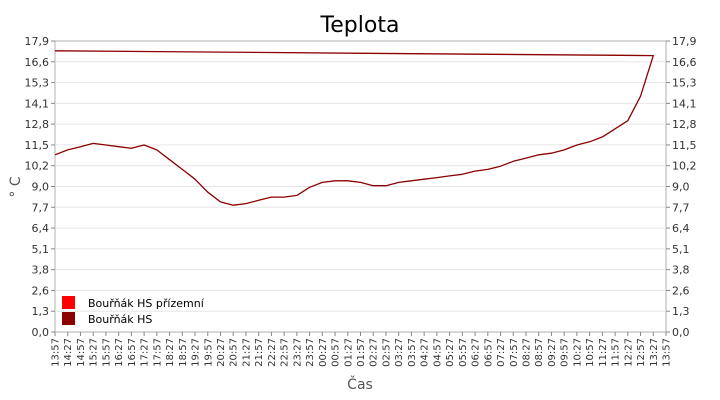  Describe the element at coordinates (386, 352) in the screenshot. I see `x-tick-label: 02:57` at that location.